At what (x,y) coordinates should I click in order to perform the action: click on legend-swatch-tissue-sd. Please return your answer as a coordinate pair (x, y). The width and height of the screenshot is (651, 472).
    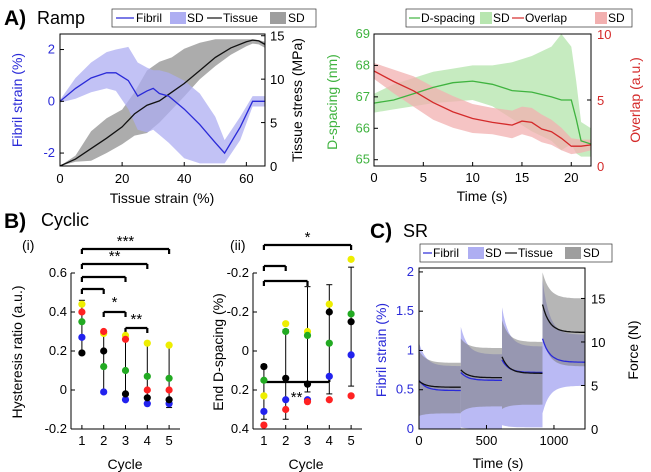
    Looking at the image, I should click on (278, 18).